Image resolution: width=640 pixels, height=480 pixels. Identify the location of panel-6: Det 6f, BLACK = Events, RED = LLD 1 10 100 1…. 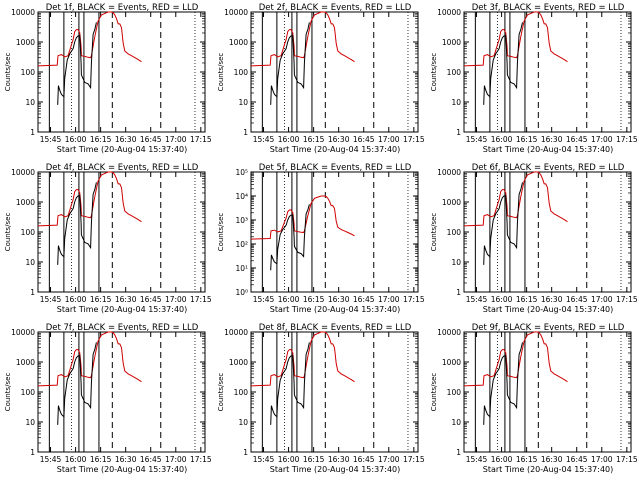
(534, 238).